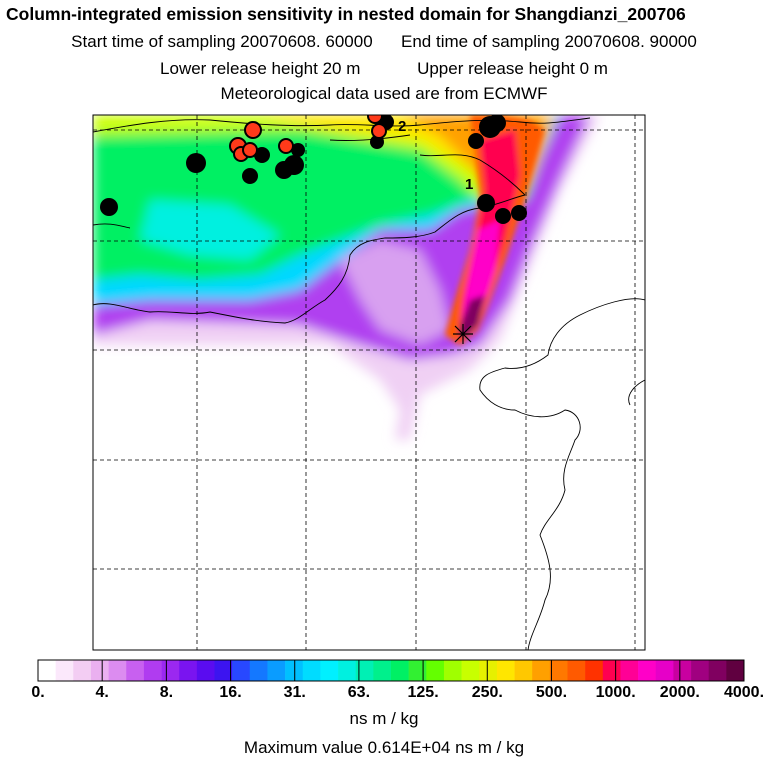 The height and width of the screenshot is (768, 768). Describe the element at coordinates (551, 692) in the screenshot. I see `colorbar-tick-label: 500.` at that location.